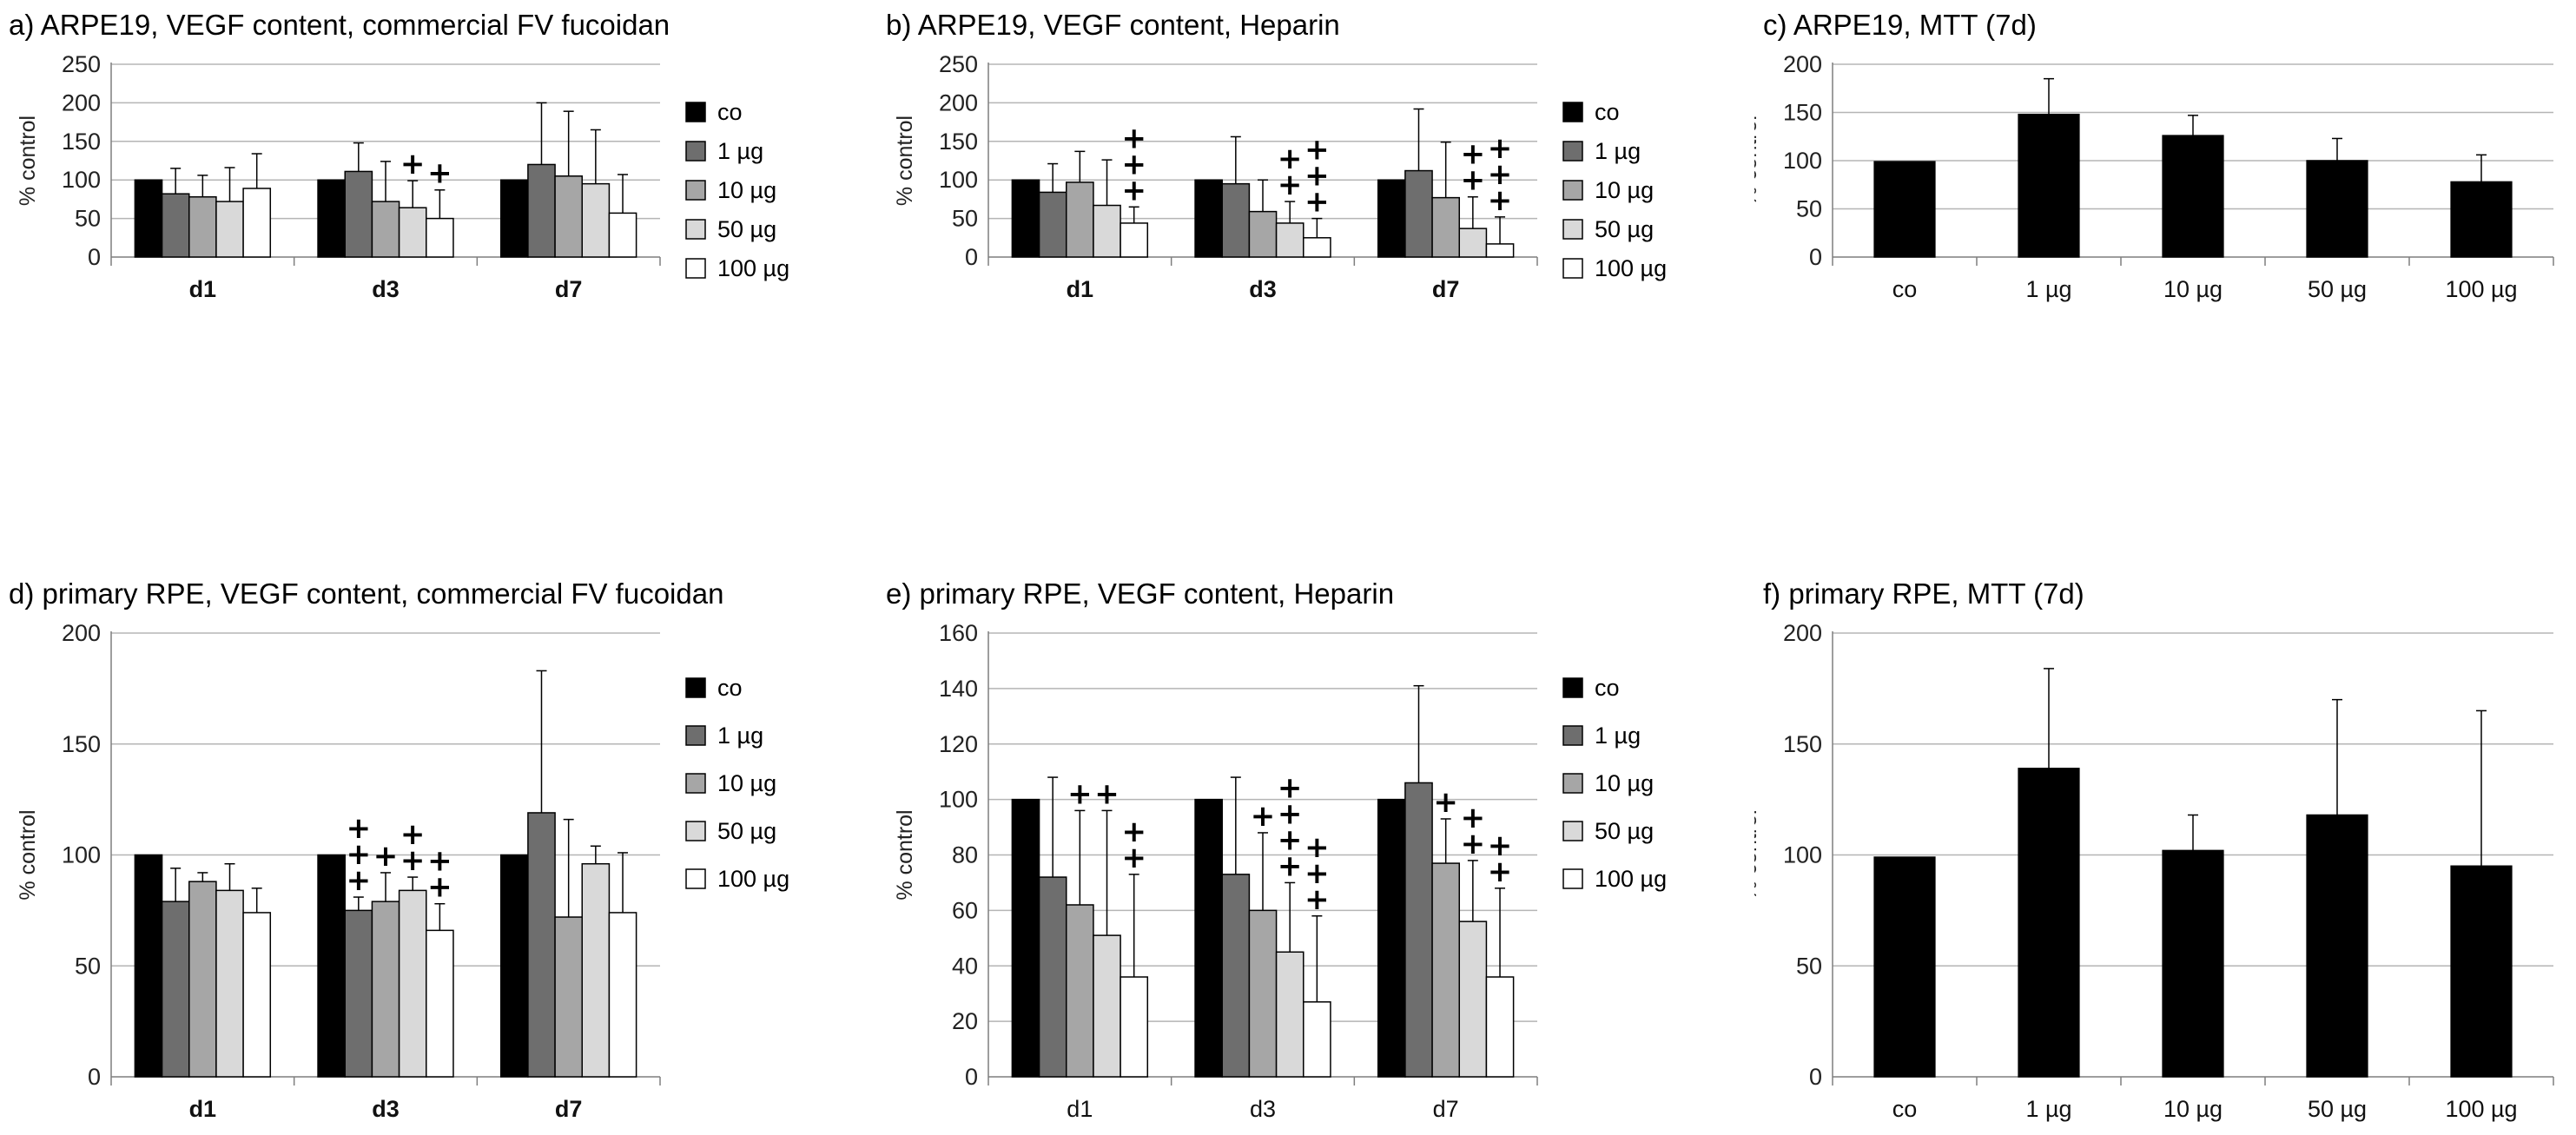 The image size is (2576, 1135). Describe the element at coordinates (2337, 209) in the screenshot. I see `bar-MTT-50g` at that location.